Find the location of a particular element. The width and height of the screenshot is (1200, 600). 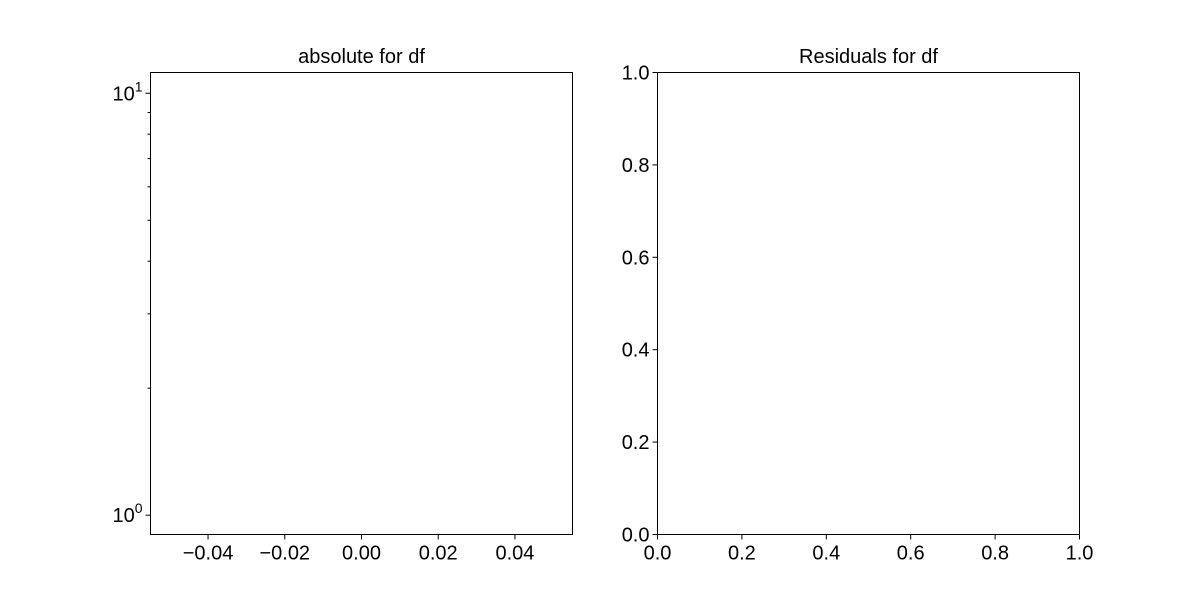

y-tick-label-exponent: 1 is located at coordinates (139, 86).